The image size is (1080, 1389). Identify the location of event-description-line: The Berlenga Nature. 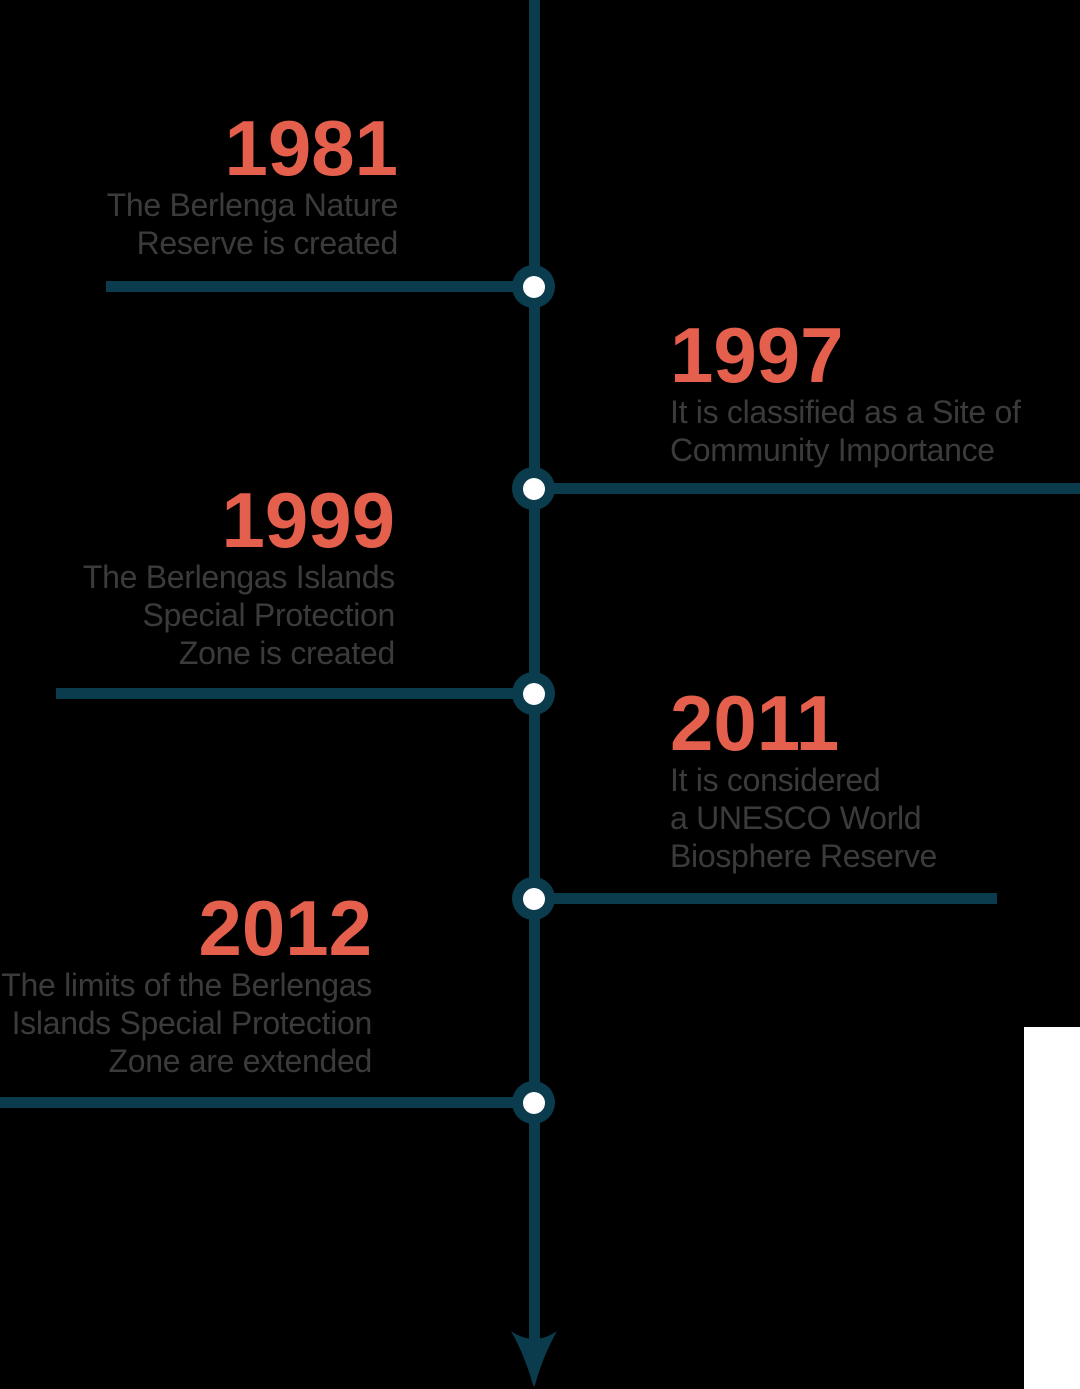
(252, 205).